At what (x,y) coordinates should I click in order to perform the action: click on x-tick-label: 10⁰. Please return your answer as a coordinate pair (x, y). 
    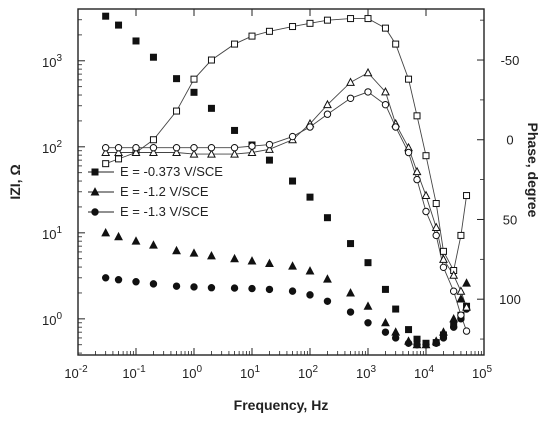
    Looking at the image, I should click on (192, 372).